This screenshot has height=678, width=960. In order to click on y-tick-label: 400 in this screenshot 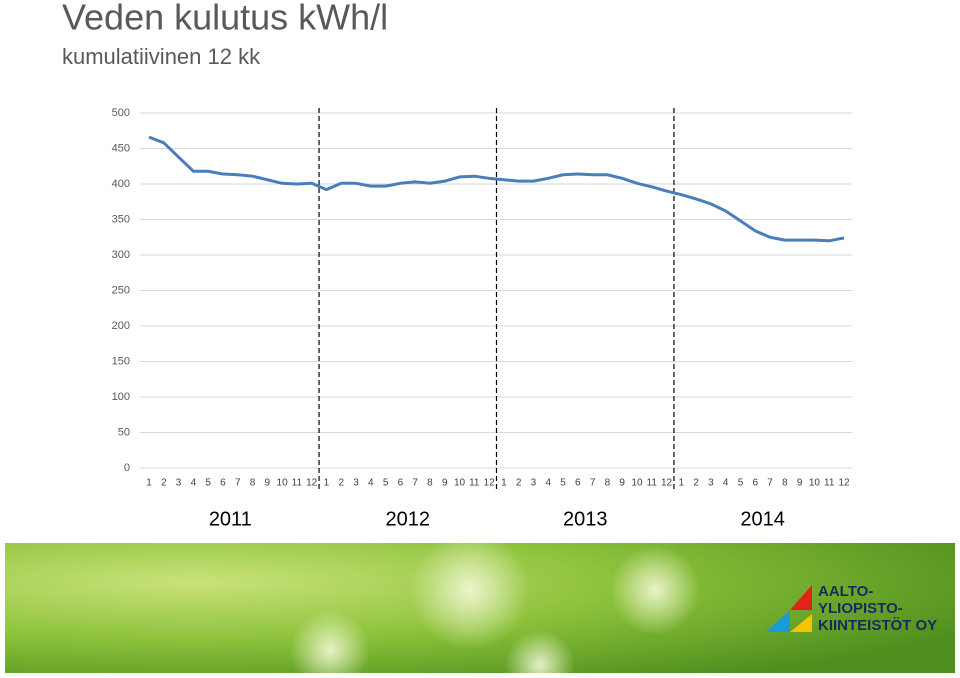, I will do `click(121, 184)`.